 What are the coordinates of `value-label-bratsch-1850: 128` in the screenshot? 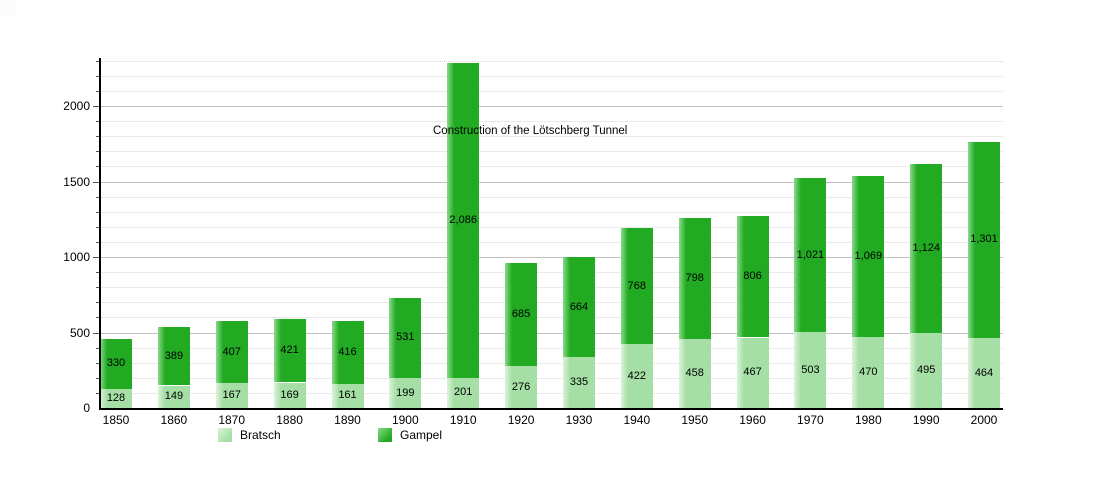 It's located at (116, 397).